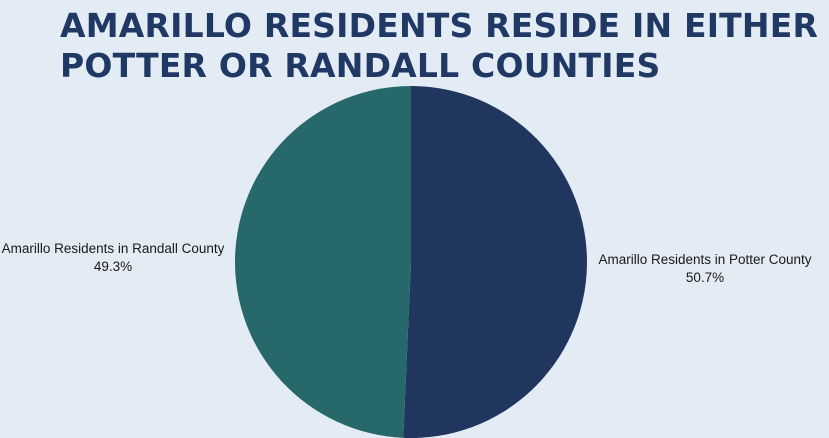  What do you see at coordinates (113, 266) in the screenshot?
I see `slice-value-2: 49.3%` at bounding box center [113, 266].